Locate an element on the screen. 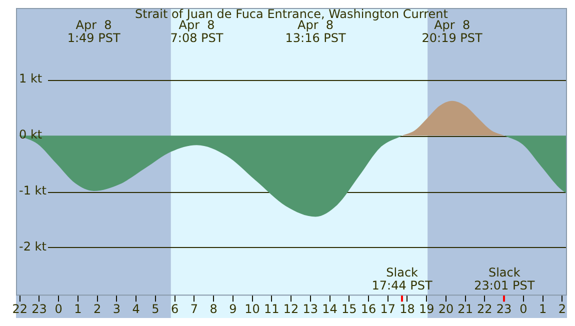 The image size is (575, 326). x-tick-label: 13 is located at coordinates (310, 309).